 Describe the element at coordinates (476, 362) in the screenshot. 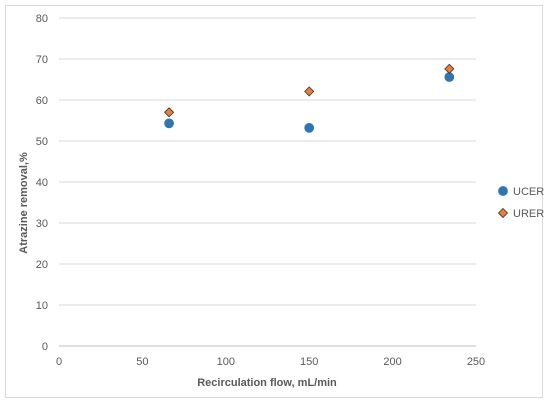

I see `x-tick-label: 250` at that location.